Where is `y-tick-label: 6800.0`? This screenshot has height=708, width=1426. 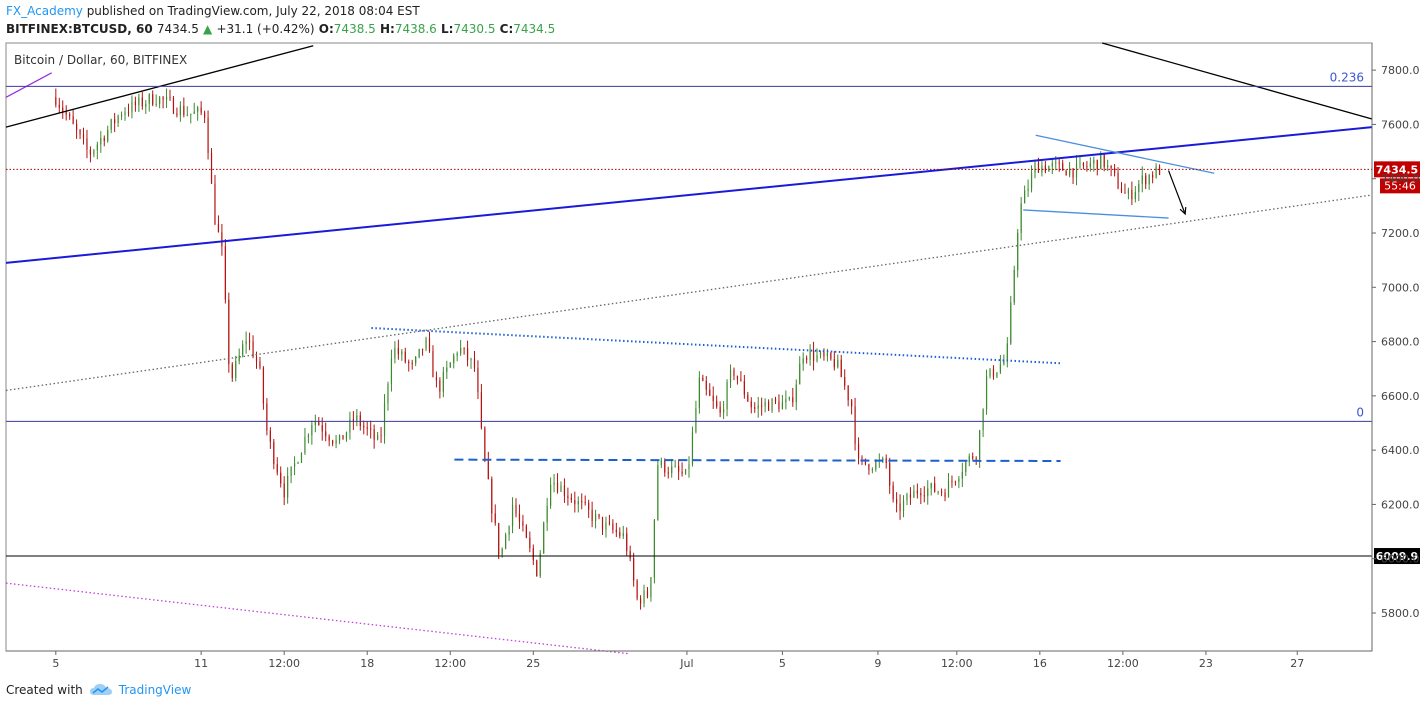
y-tick-label: 6800.0 is located at coordinates (1400, 342).